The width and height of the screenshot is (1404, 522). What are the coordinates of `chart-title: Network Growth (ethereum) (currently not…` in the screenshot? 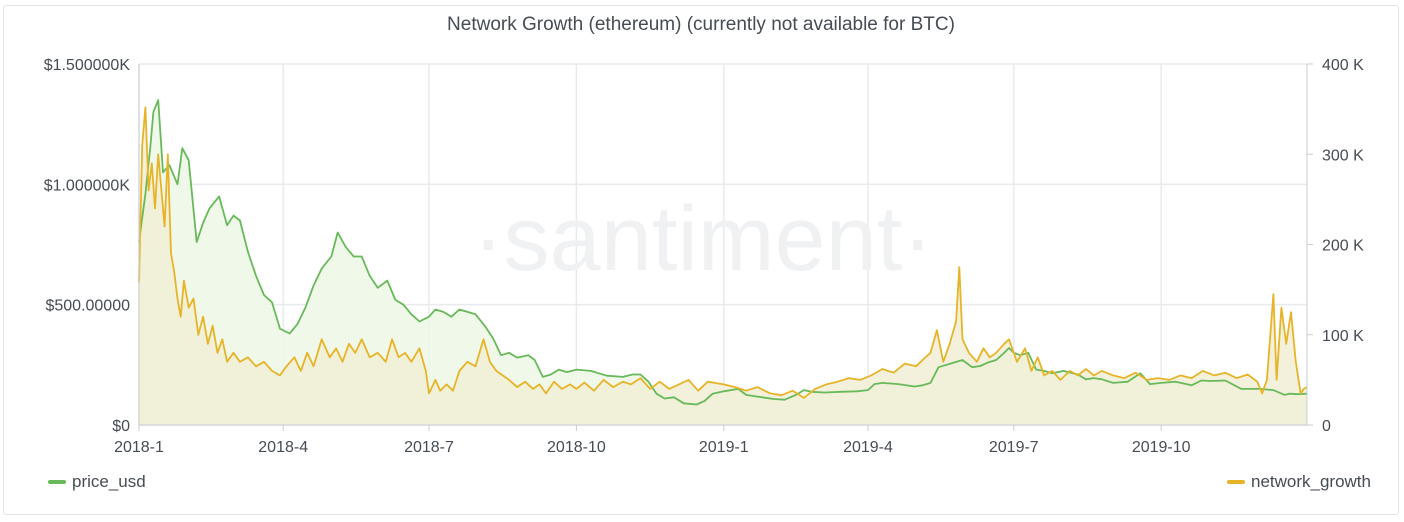 It's located at (701, 24).